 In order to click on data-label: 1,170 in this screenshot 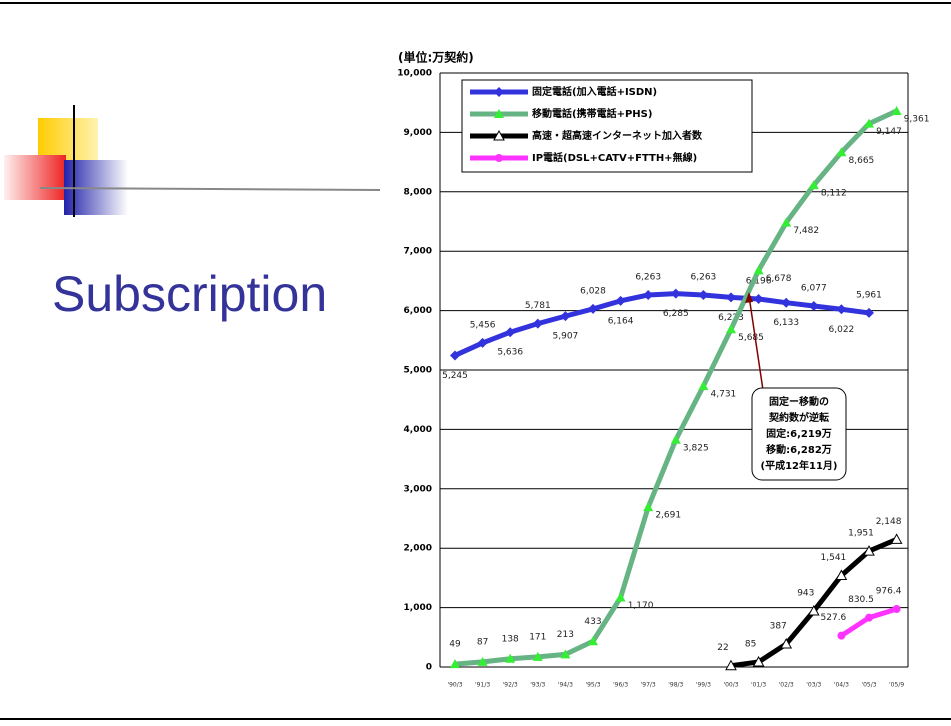, I will do `click(641, 606)`.